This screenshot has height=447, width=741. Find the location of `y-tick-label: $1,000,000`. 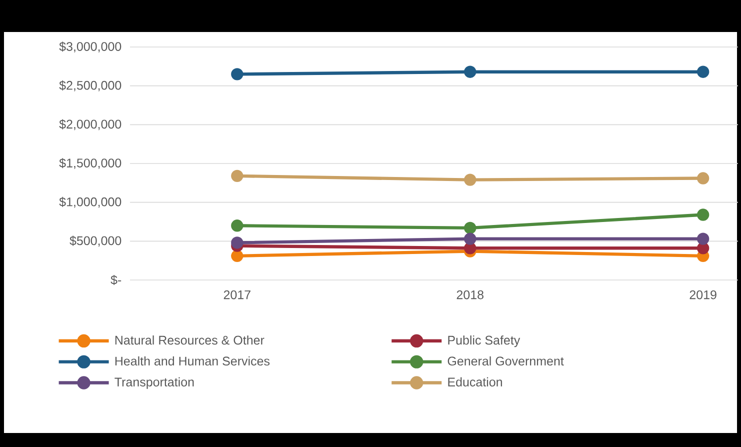

y-tick-label: $1,000,000 is located at coordinates (90, 202).